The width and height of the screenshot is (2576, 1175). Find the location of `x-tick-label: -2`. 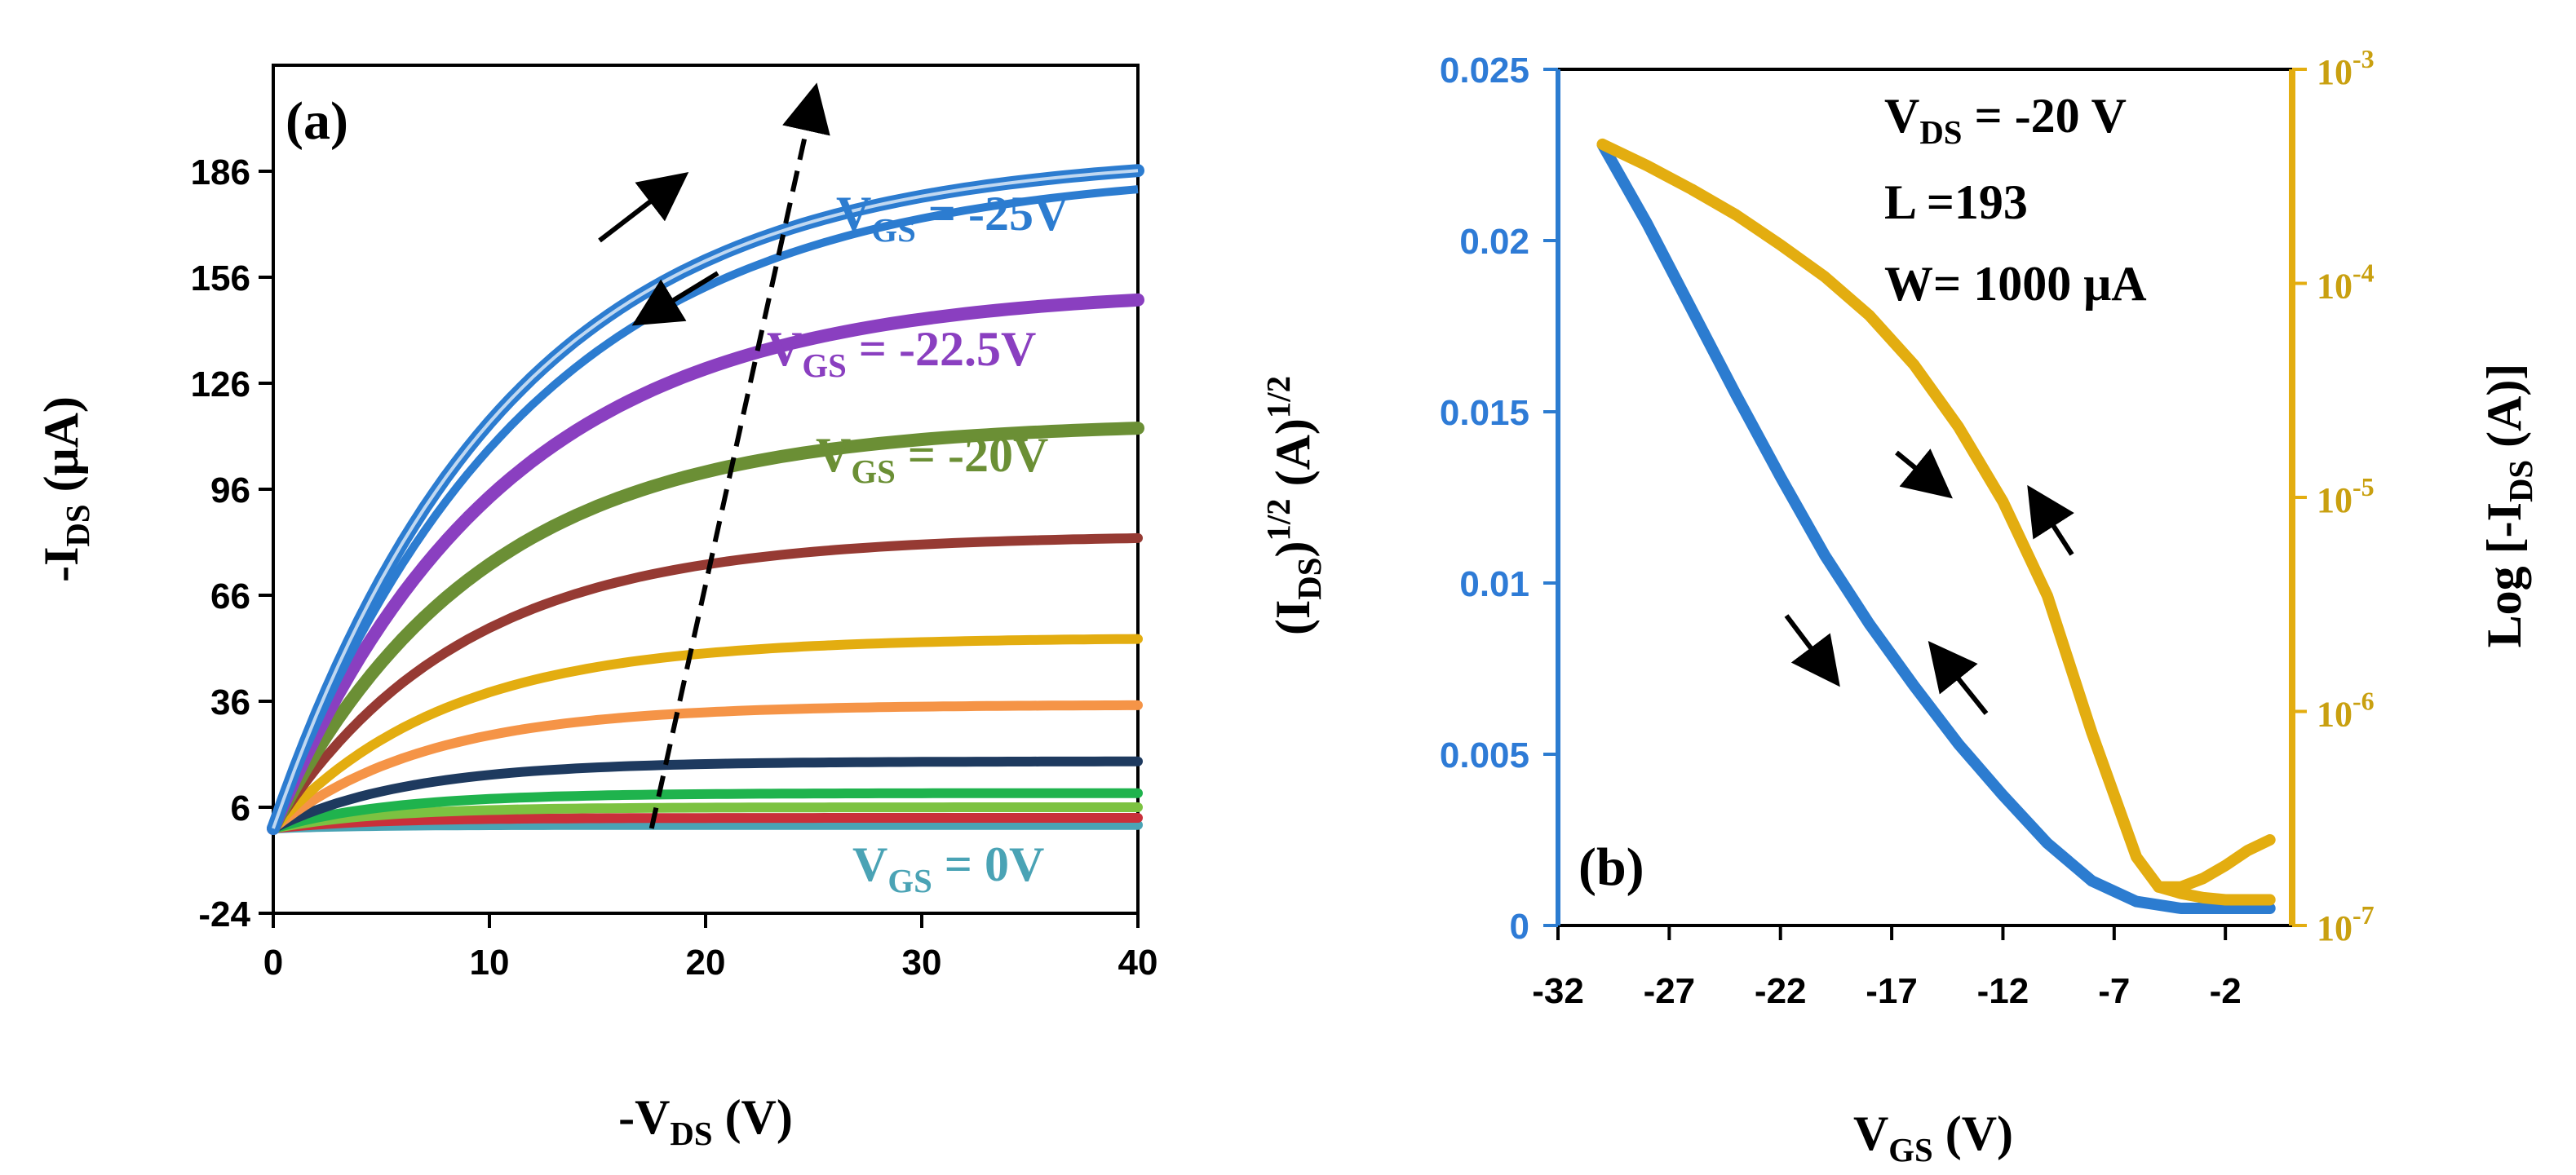

x-tick-label: -2 is located at coordinates (2226, 991).